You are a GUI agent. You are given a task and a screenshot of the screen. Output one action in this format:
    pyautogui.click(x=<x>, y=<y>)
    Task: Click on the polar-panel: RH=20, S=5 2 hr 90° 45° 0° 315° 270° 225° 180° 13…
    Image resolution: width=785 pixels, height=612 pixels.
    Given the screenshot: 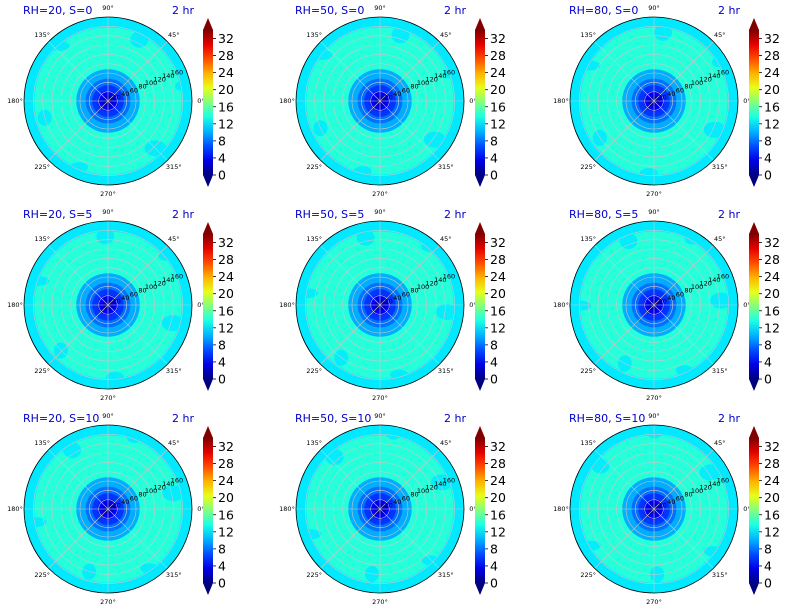 What is the action you would take?
    pyautogui.click(x=131, y=306)
    